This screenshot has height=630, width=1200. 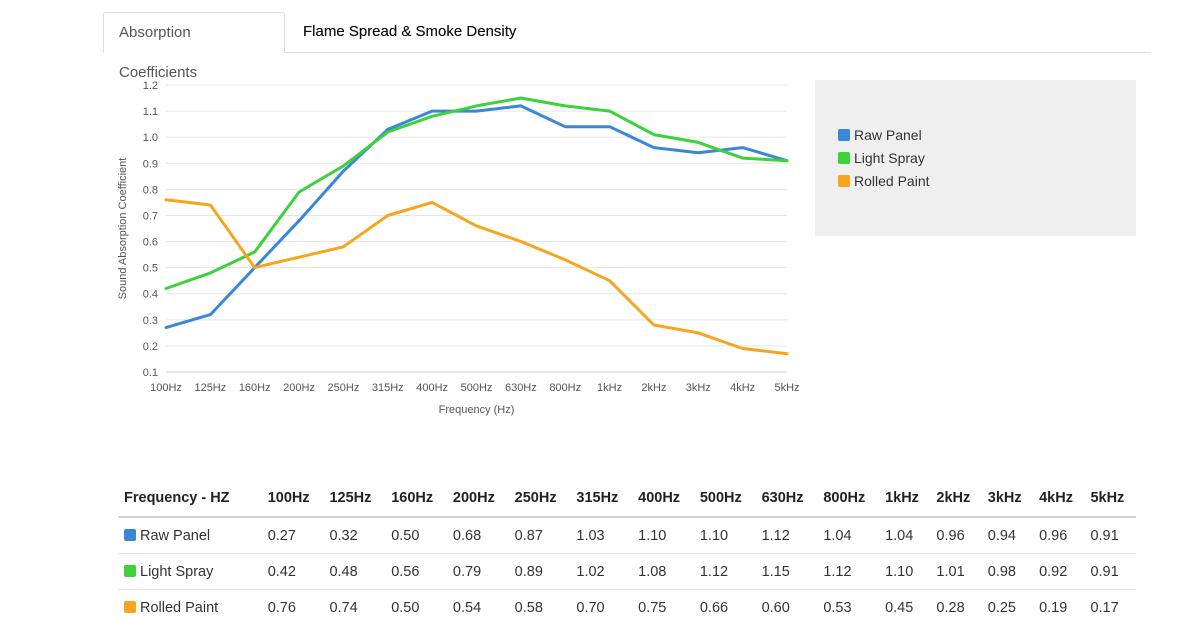 I want to click on table-cell: 0.70, so click(x=590, y=607).